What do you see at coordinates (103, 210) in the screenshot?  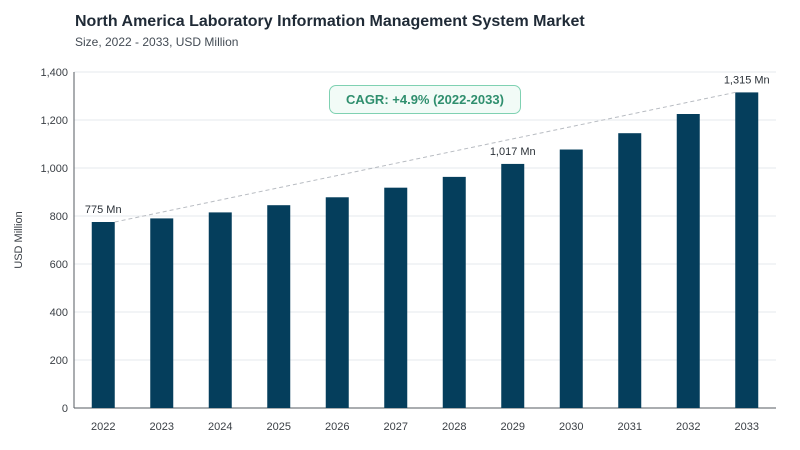 I see `data-label: 775 Mn` at bounding box center [103, 210].